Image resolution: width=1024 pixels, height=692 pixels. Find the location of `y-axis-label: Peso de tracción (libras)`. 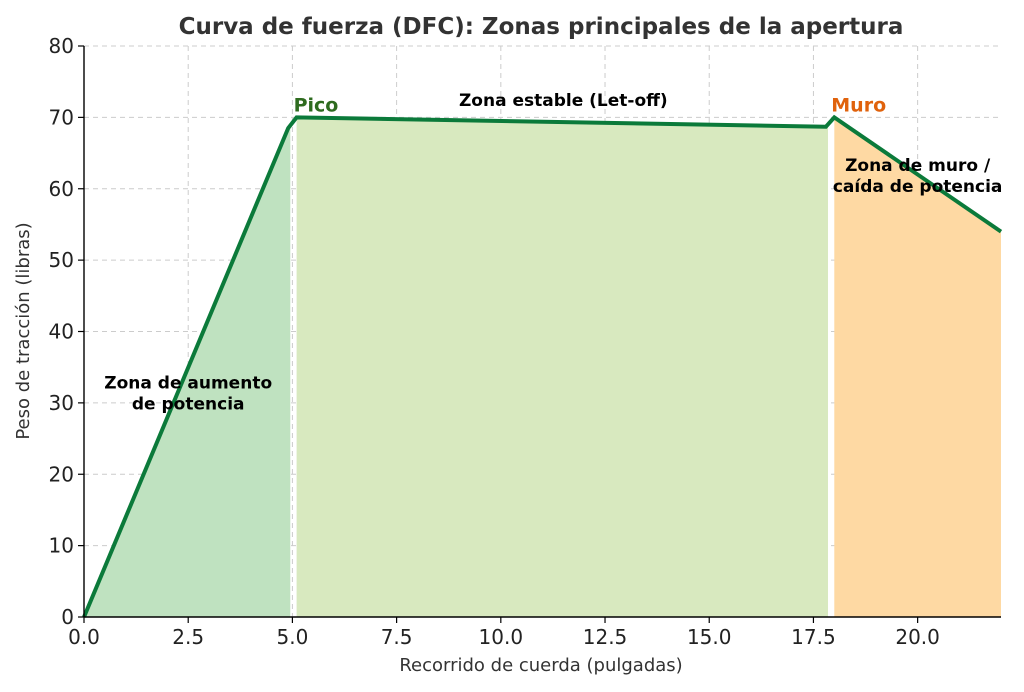

y-axis-label: Peso de tracción (libras) is located at coordinates (23, 330).